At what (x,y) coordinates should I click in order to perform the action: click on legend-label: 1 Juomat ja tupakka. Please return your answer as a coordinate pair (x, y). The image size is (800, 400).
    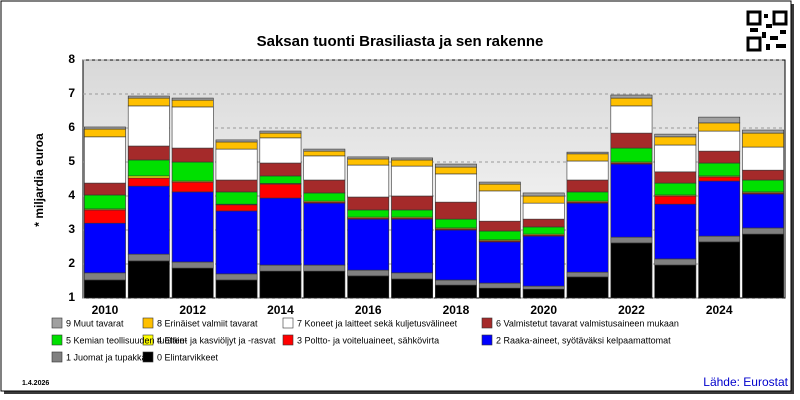
    Looking at the image, I should click on (106, 357).